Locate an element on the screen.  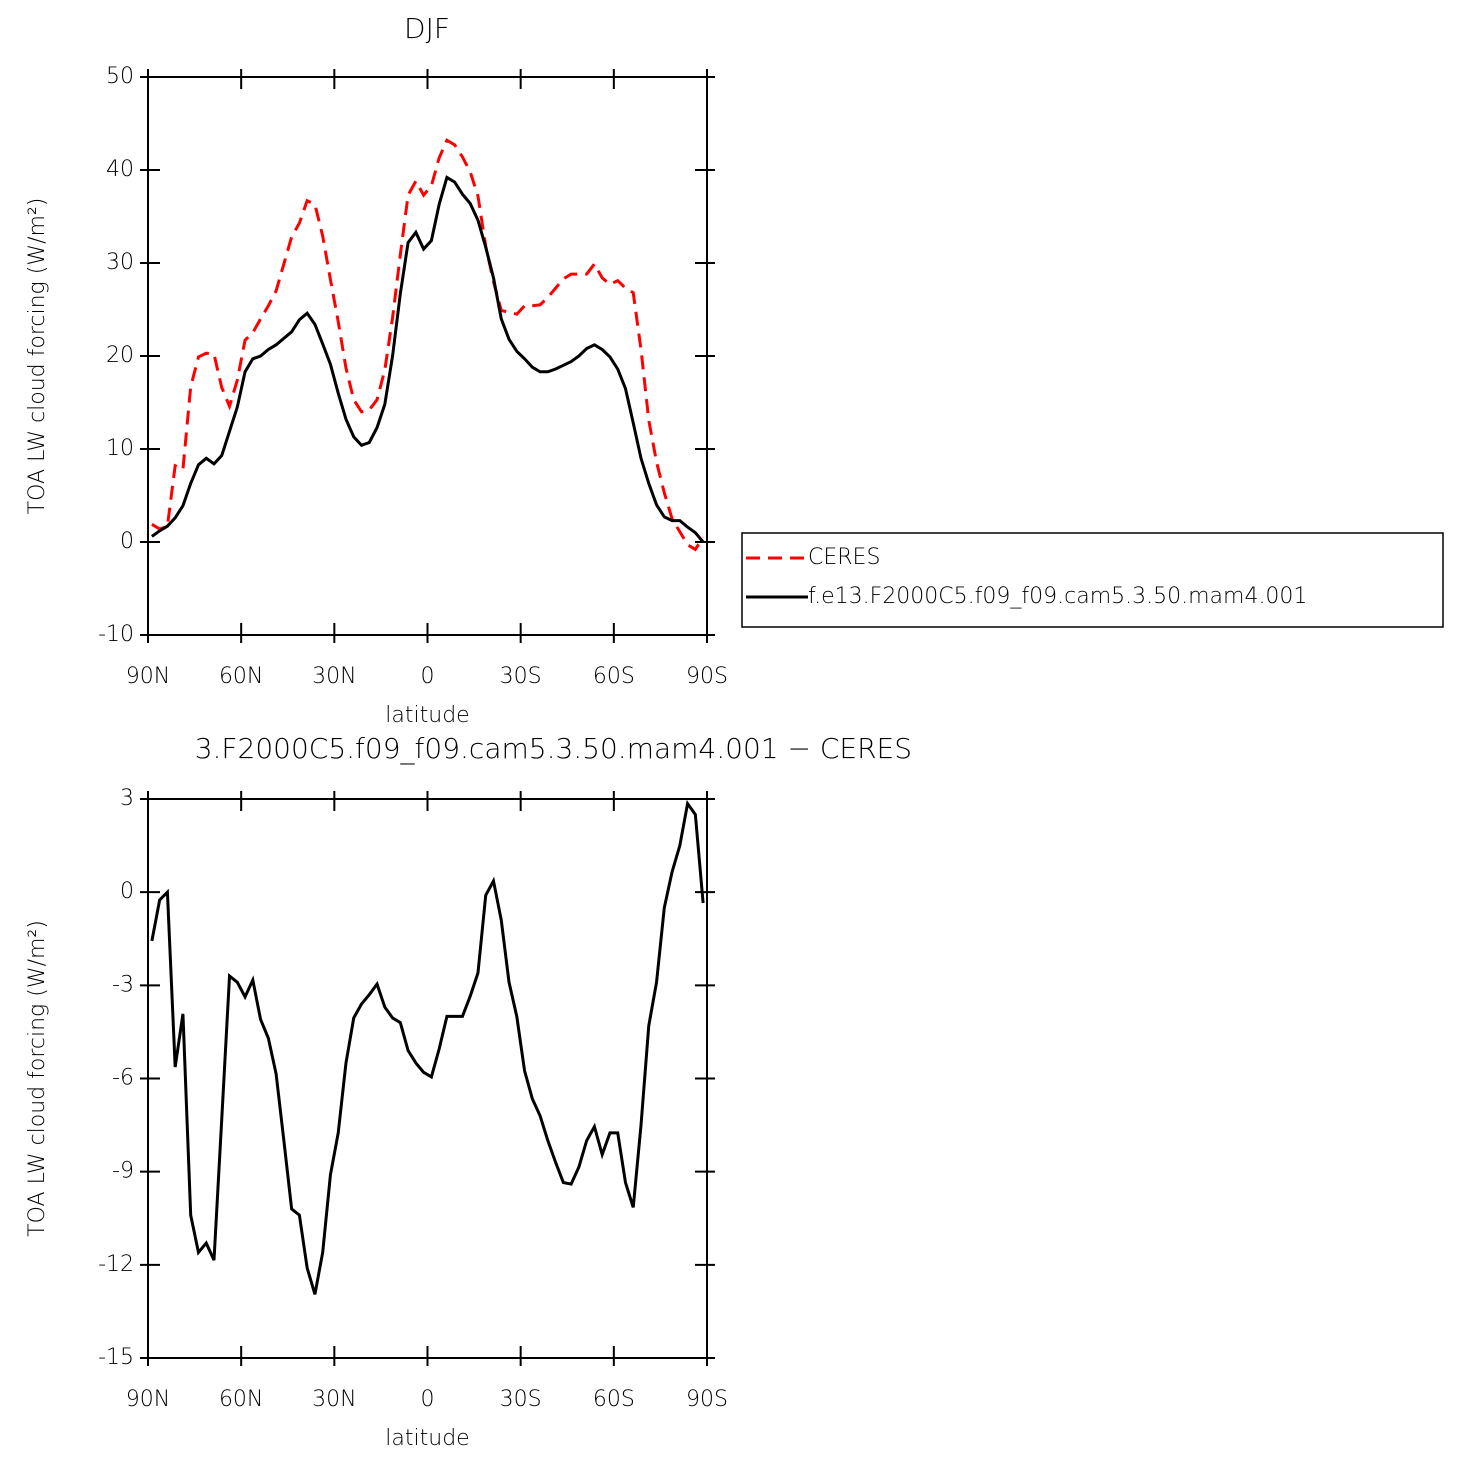
y-tick-label: 20 is located at coordinates (120, 355).